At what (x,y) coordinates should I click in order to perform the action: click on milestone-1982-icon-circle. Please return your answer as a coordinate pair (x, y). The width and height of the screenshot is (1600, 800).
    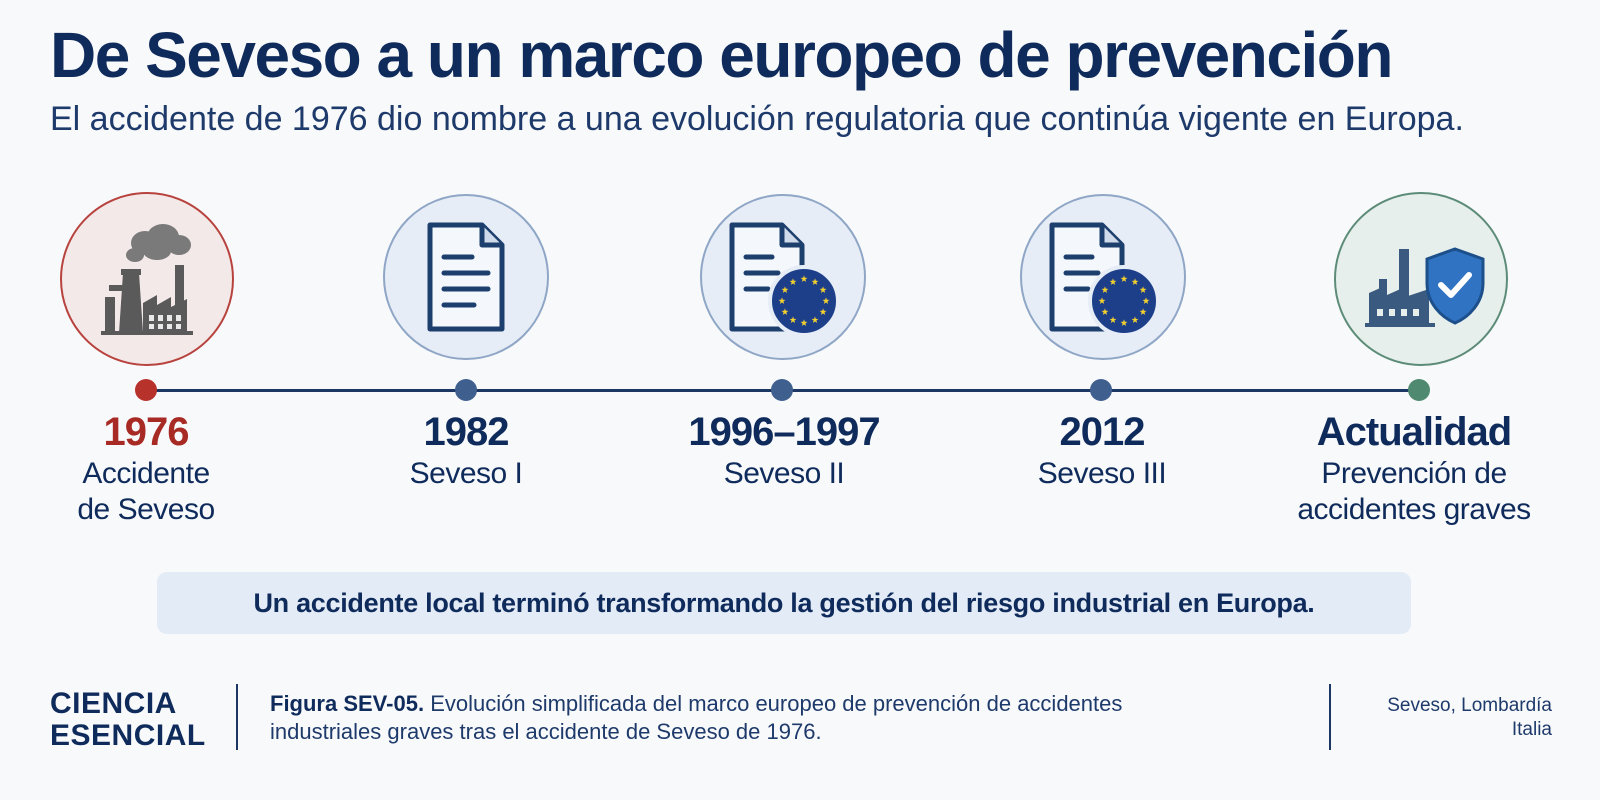
    Looking at the image, I should click on (466, 277).